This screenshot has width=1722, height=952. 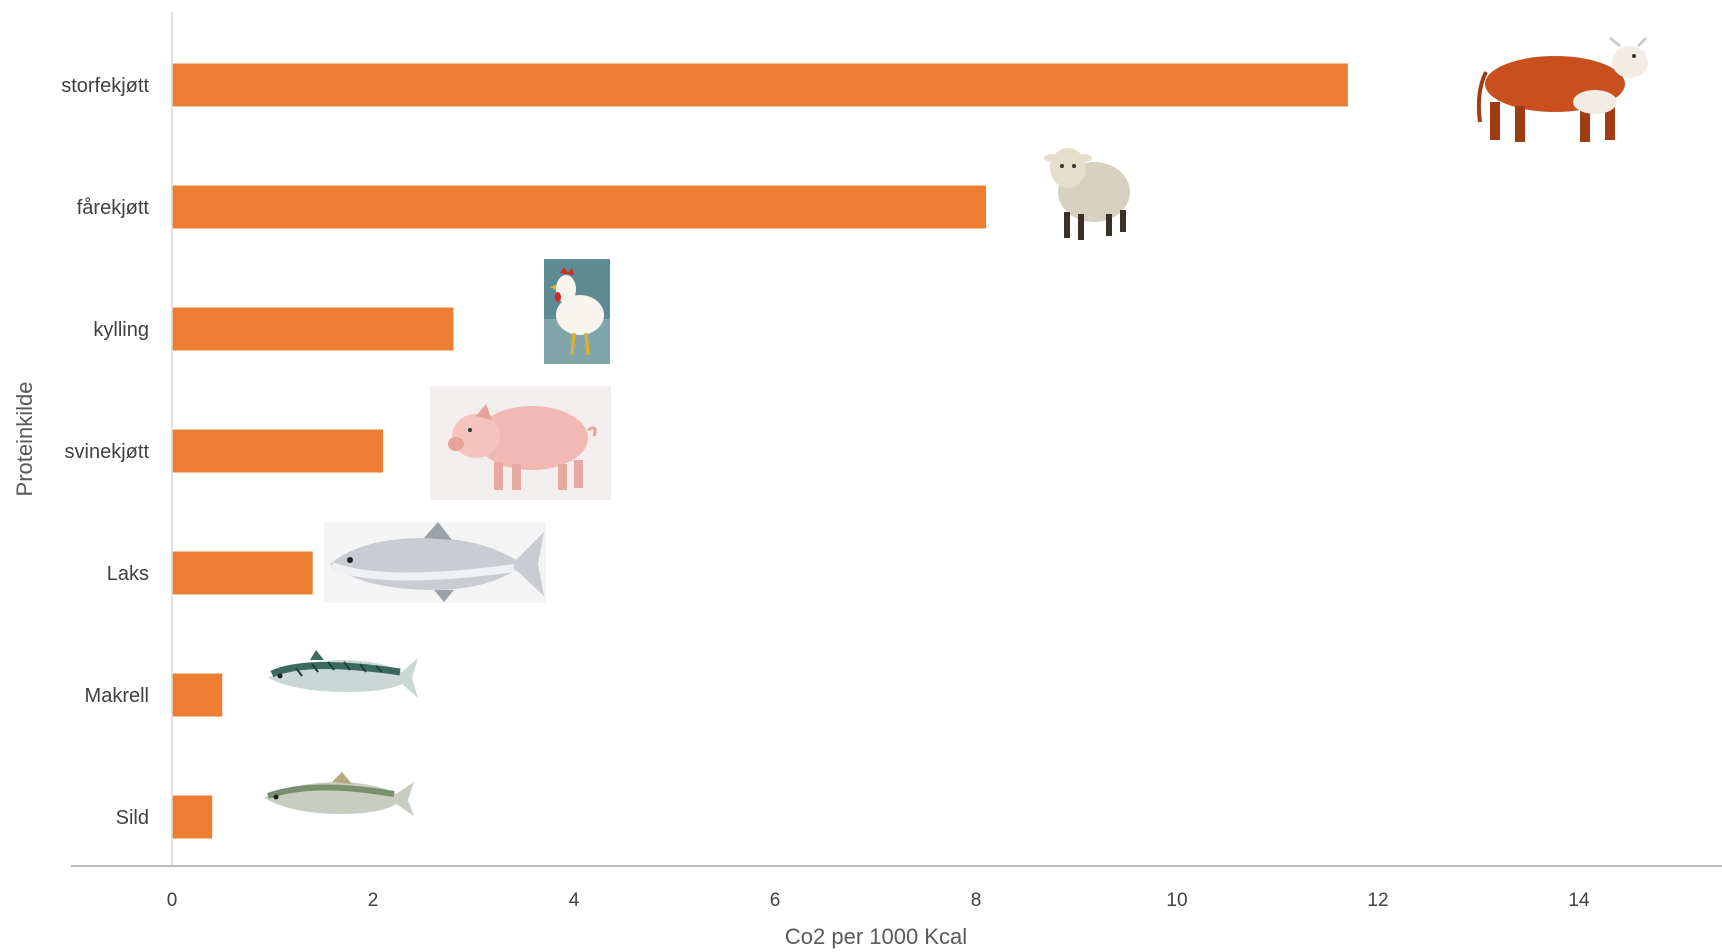 What do you see at coordinates (876, 936) in the screenshot?
I see `x-axis-title: Co2 per 1000 Kcal` at bounding box center [876, 936].